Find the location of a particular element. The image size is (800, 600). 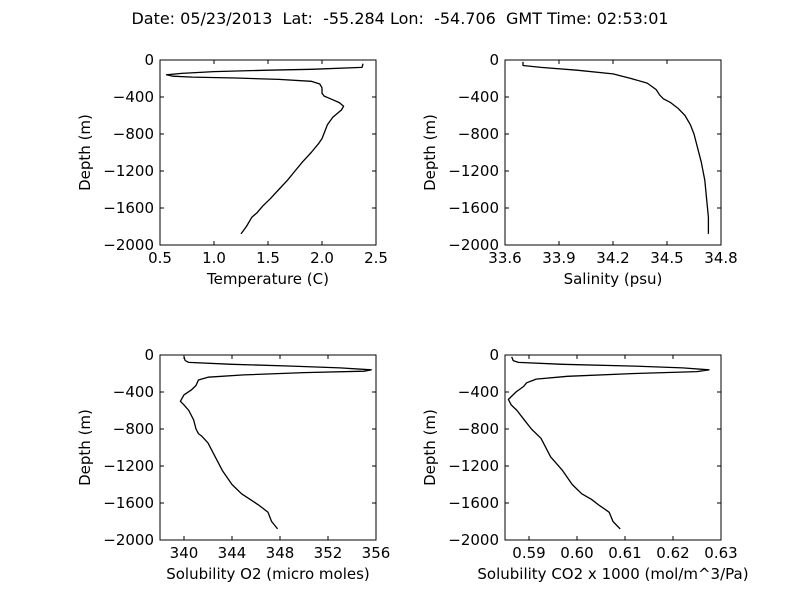

x-tick-label: 0.63 is located at coordinates (720, 553).